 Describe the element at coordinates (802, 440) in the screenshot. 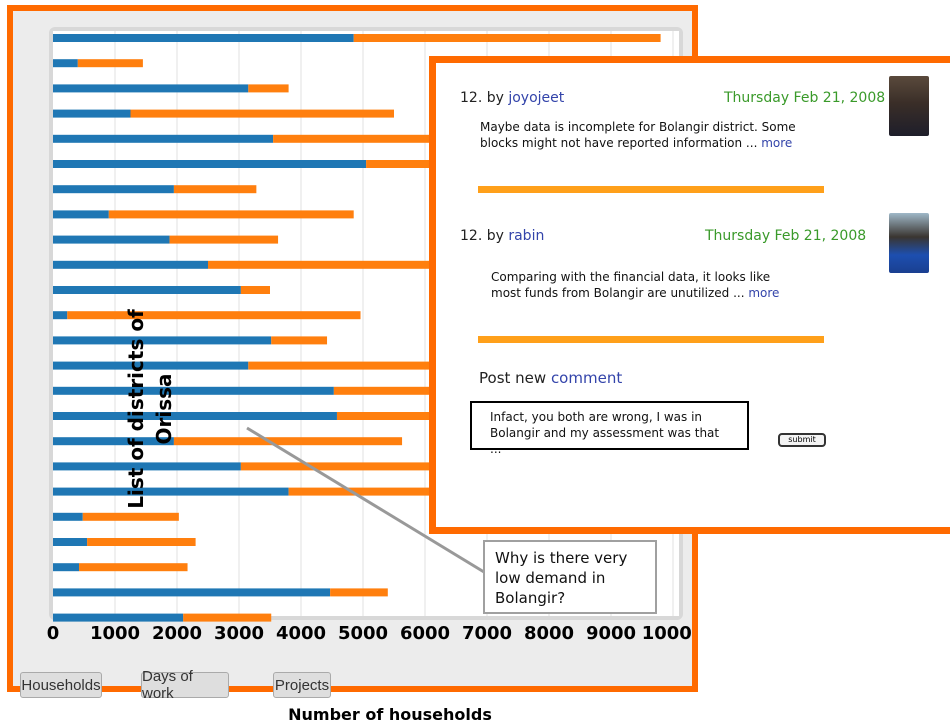

I see `submit-button: submit` at that location.